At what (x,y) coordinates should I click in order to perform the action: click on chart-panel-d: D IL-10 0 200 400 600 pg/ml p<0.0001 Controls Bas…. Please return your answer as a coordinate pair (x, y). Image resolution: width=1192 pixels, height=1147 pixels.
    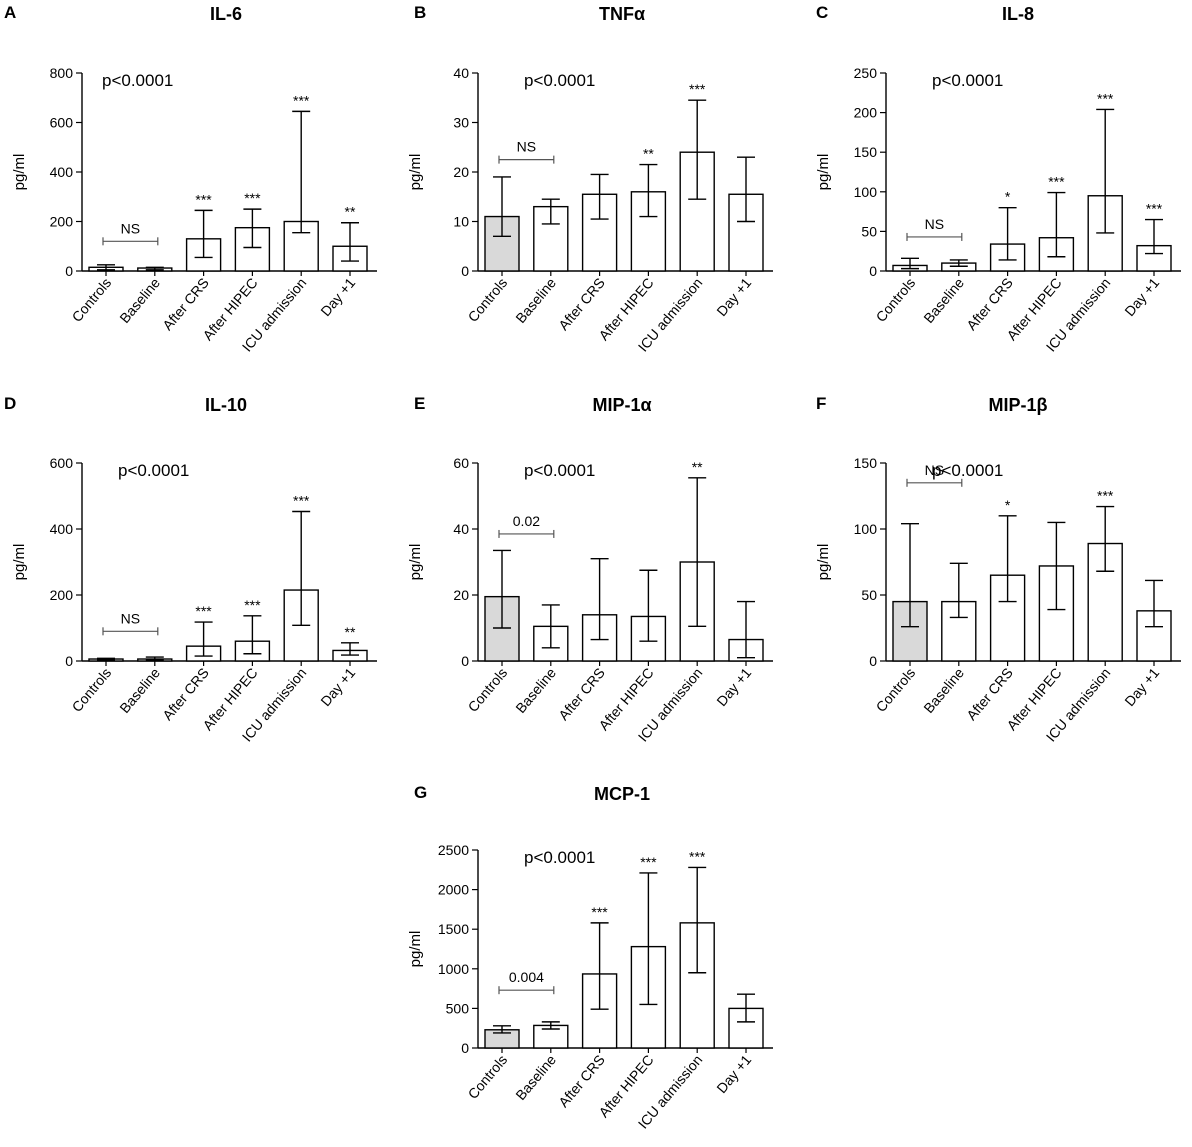
    Looking at the image, I should click on (190, 569).